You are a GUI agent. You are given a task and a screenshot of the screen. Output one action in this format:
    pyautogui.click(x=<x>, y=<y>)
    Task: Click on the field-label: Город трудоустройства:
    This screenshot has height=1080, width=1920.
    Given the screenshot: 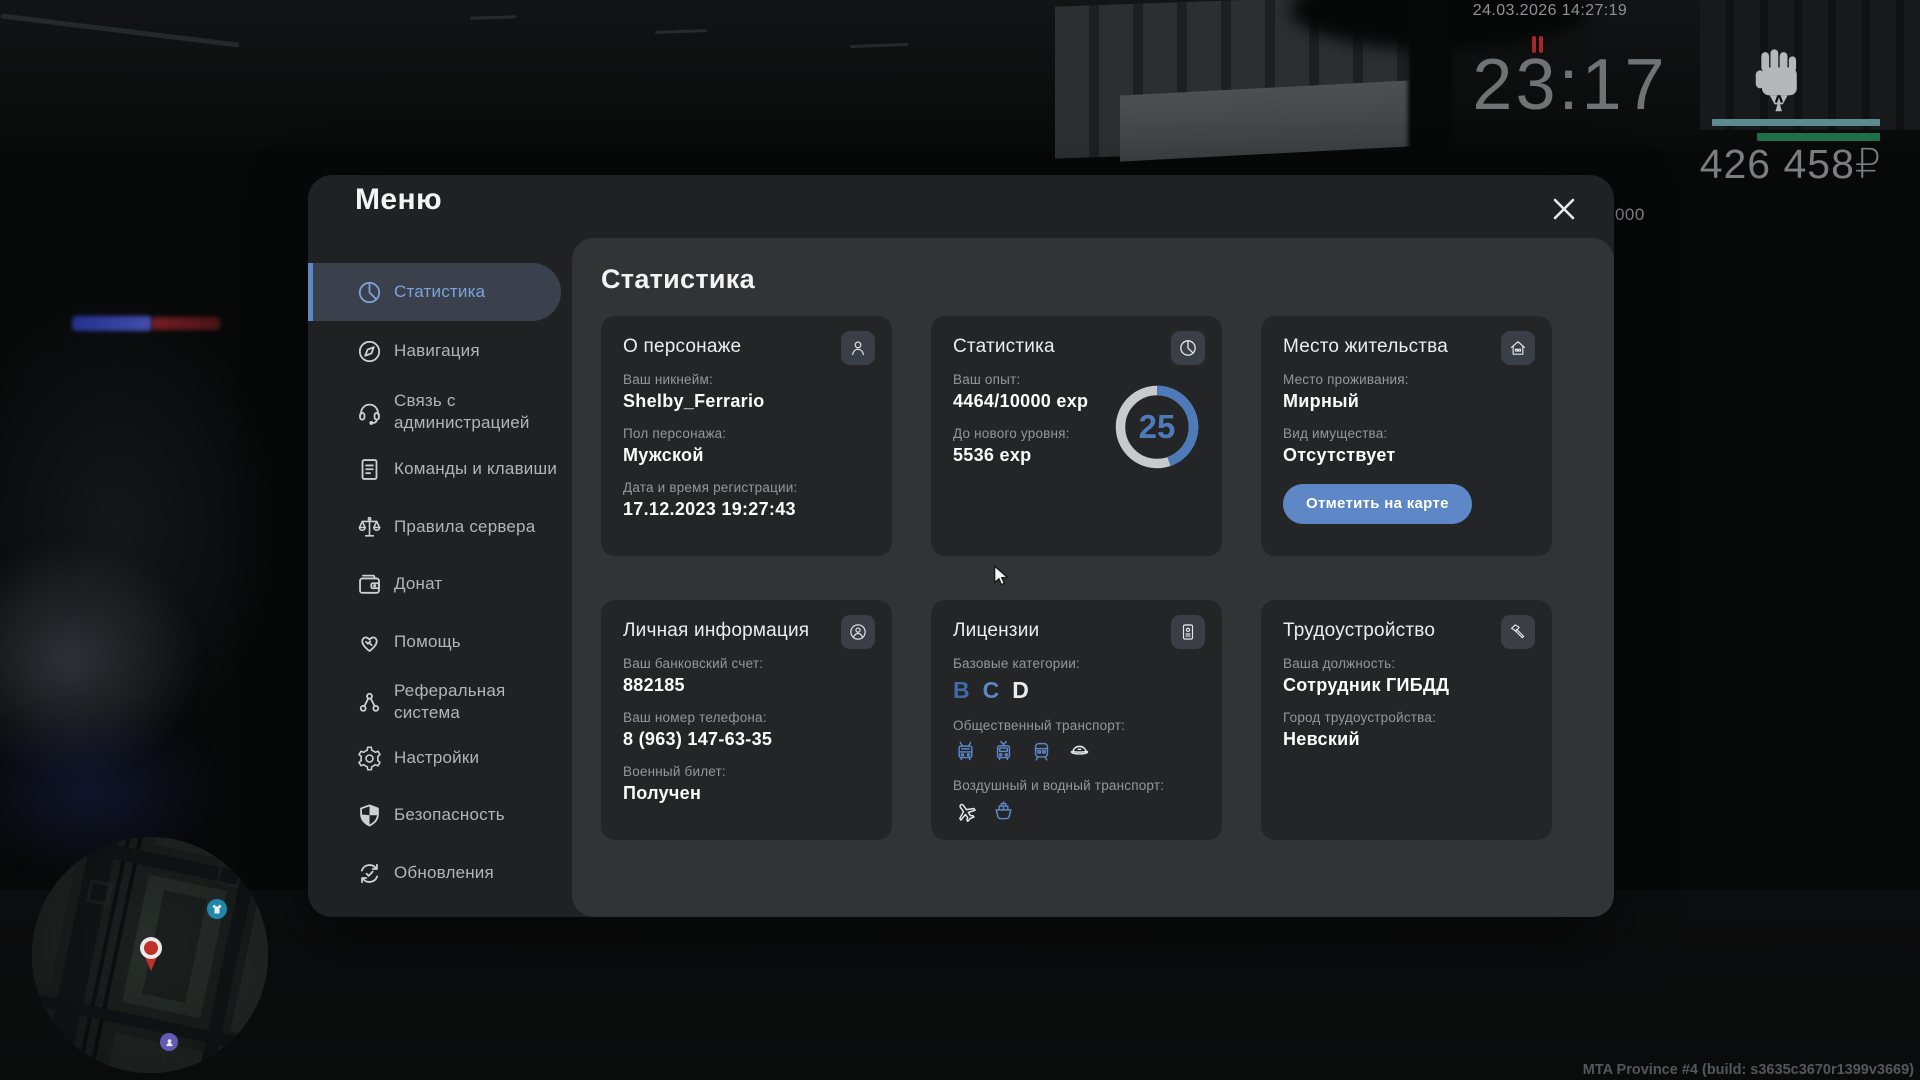 What is the action you would take?
    pyautogui.click(x=1360, y=717)
    